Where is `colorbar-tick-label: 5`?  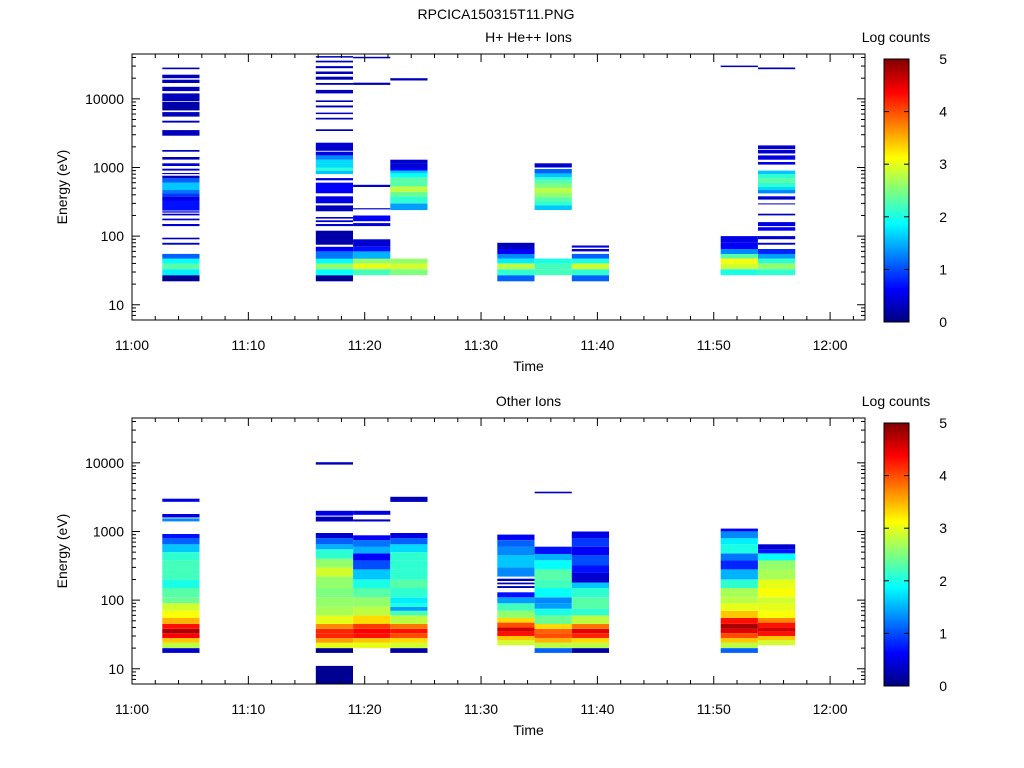
colorbar-tick-label: 5 is located at coordinates (943, 59).